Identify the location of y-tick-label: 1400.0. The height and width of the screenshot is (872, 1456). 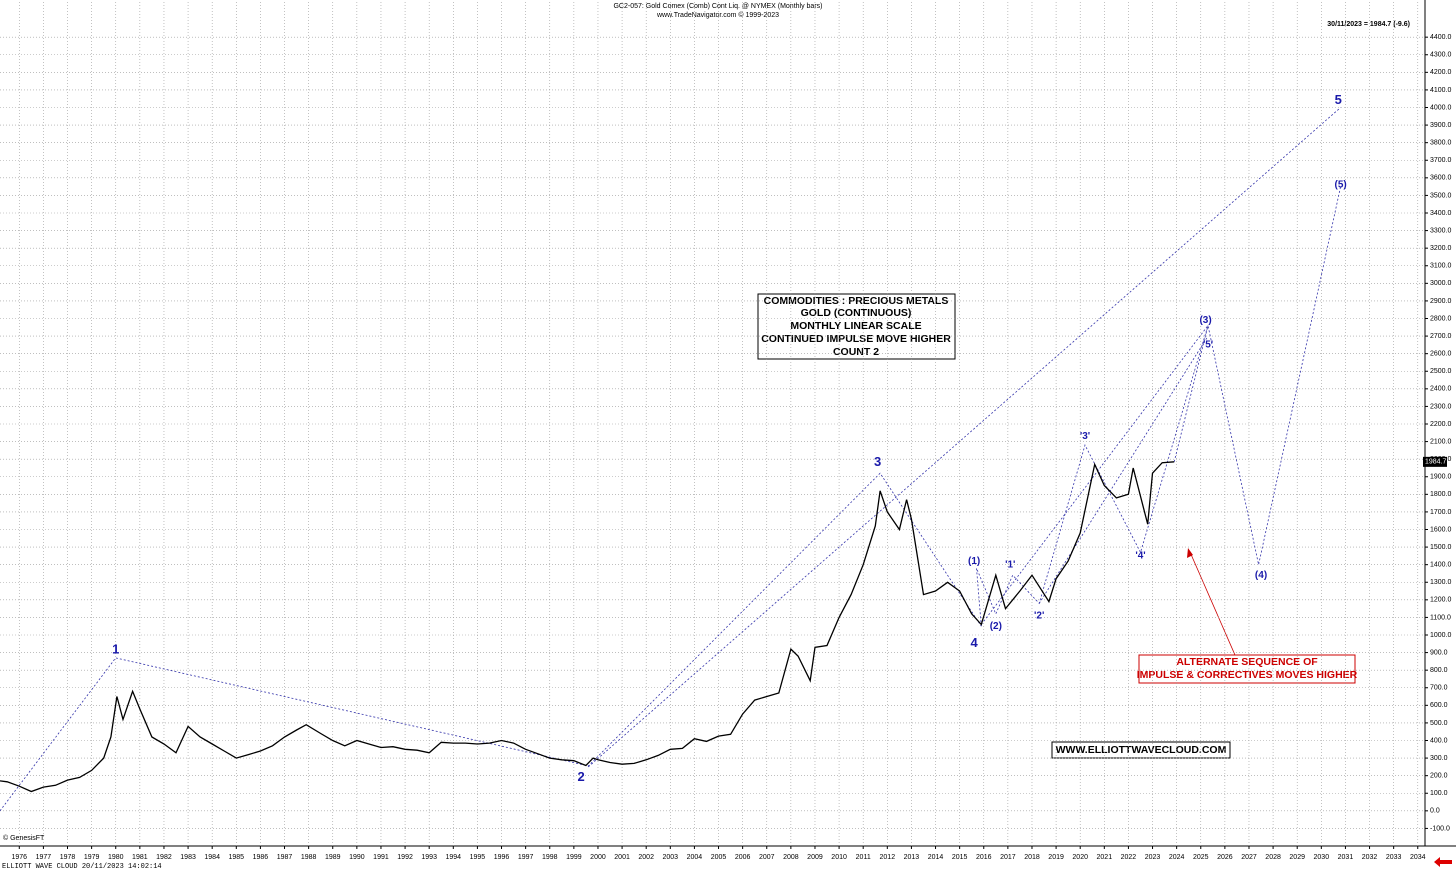
(1441, 565).